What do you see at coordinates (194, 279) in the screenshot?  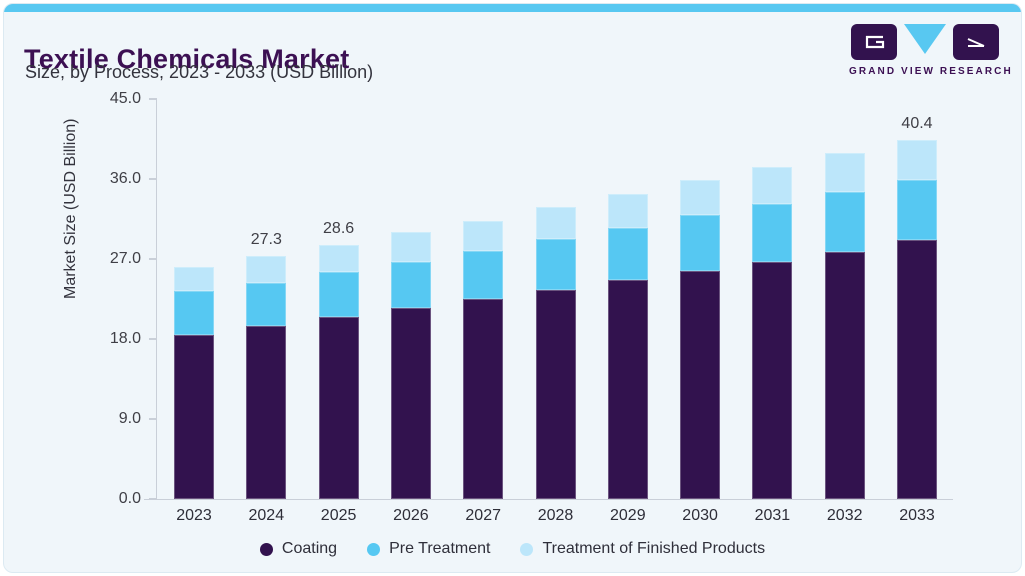 I see `segment-treatment-of-finished-products-2023` at bounding box center [194, 279].